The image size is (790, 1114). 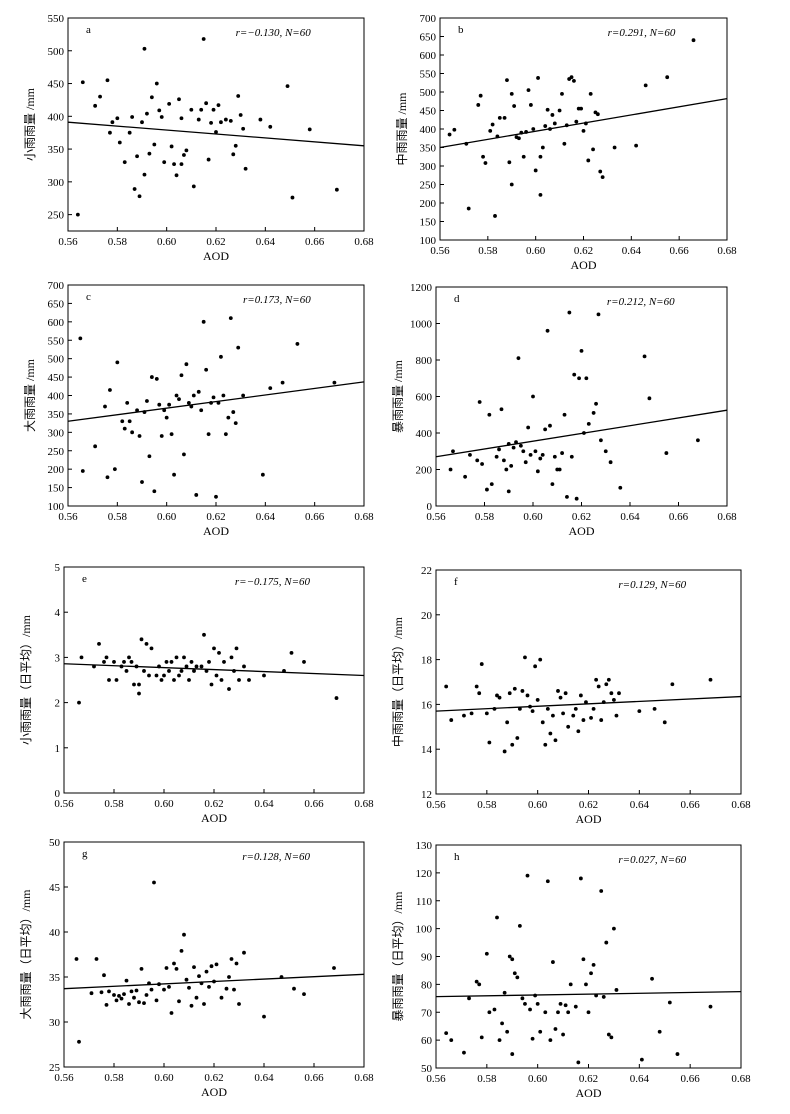 What do you see at coordinates (426, 571) in the screenshot?
I see `y-tick-label: 22` at bounding box center [426, 571].